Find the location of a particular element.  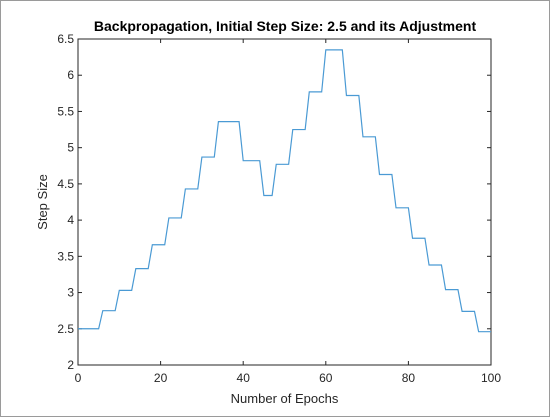

y-tick-label-5: 4.5 is located at coordinates (65, 184).